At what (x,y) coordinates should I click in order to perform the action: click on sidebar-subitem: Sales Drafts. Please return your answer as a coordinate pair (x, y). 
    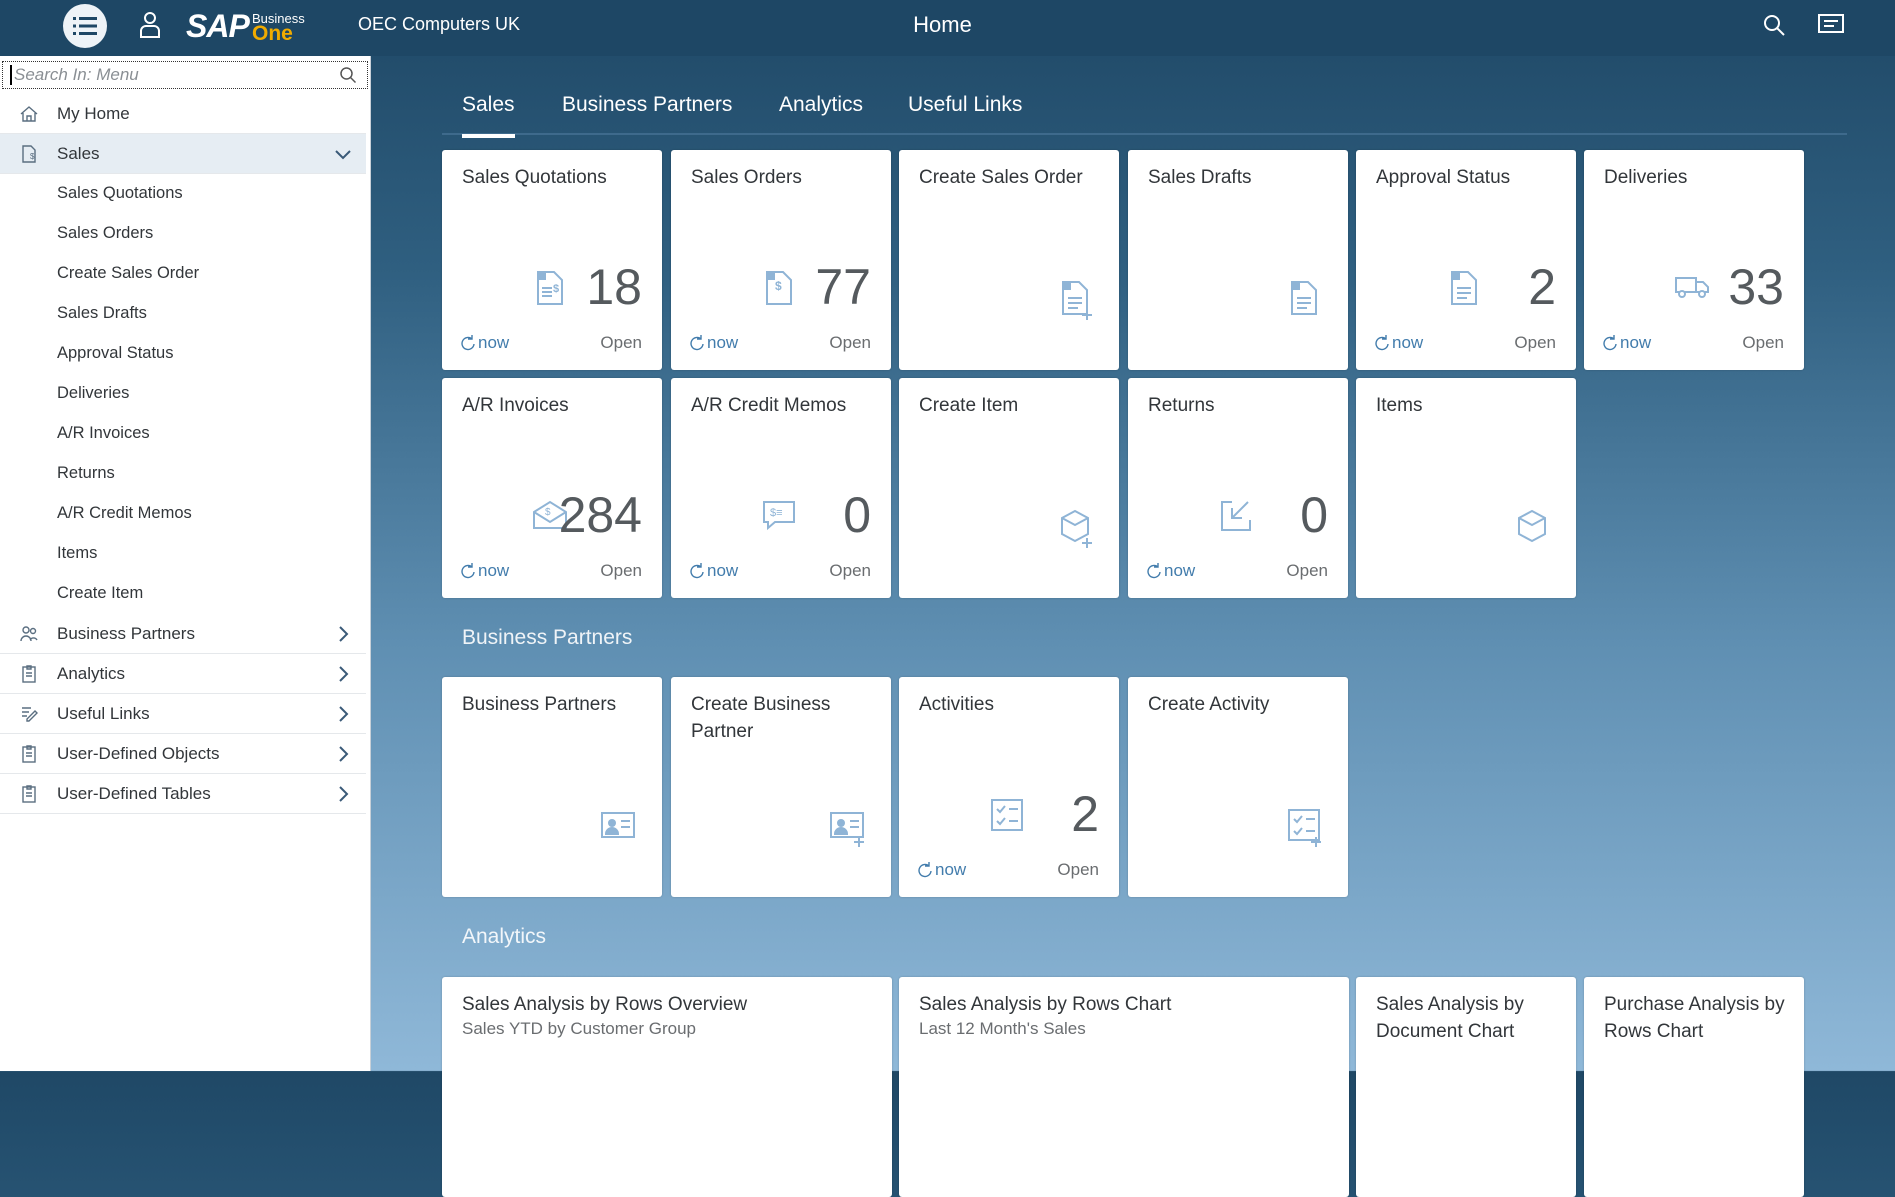
    Looking at the image, I should click on (102, 313).